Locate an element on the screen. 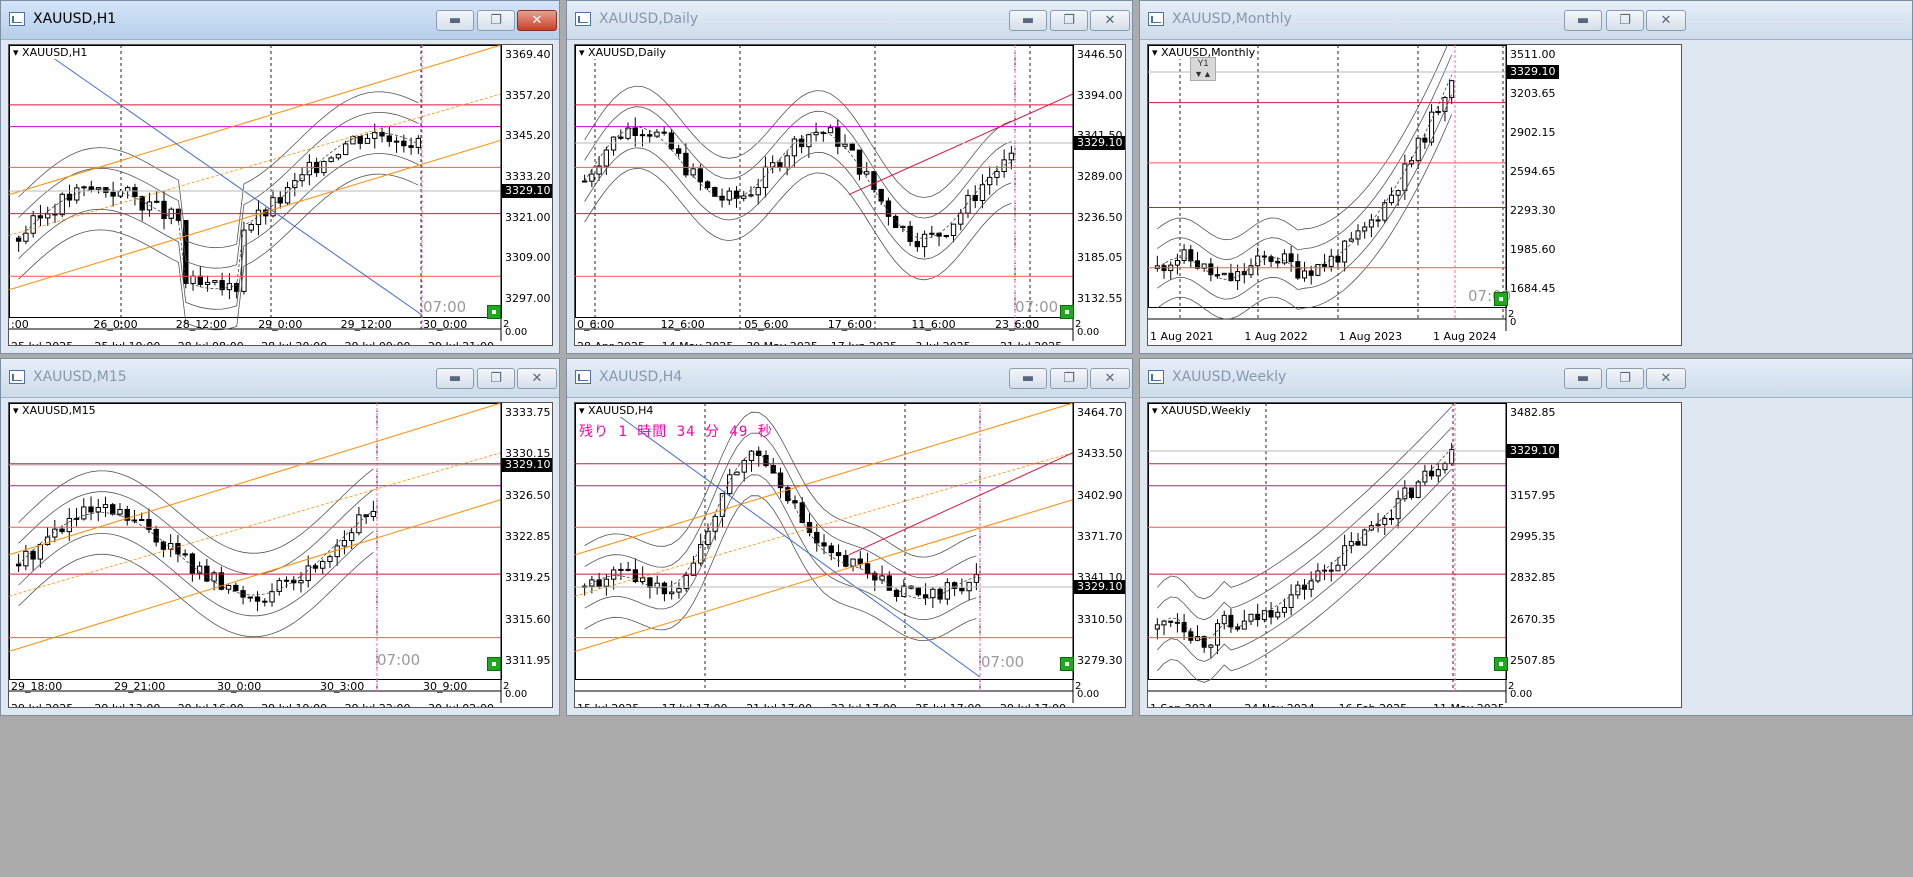 This screenshot has height=877, width=1913. title-bar-h1: XAUUSD,H1 ▬ ❐ ✕ is located at coordinates (280, 20).